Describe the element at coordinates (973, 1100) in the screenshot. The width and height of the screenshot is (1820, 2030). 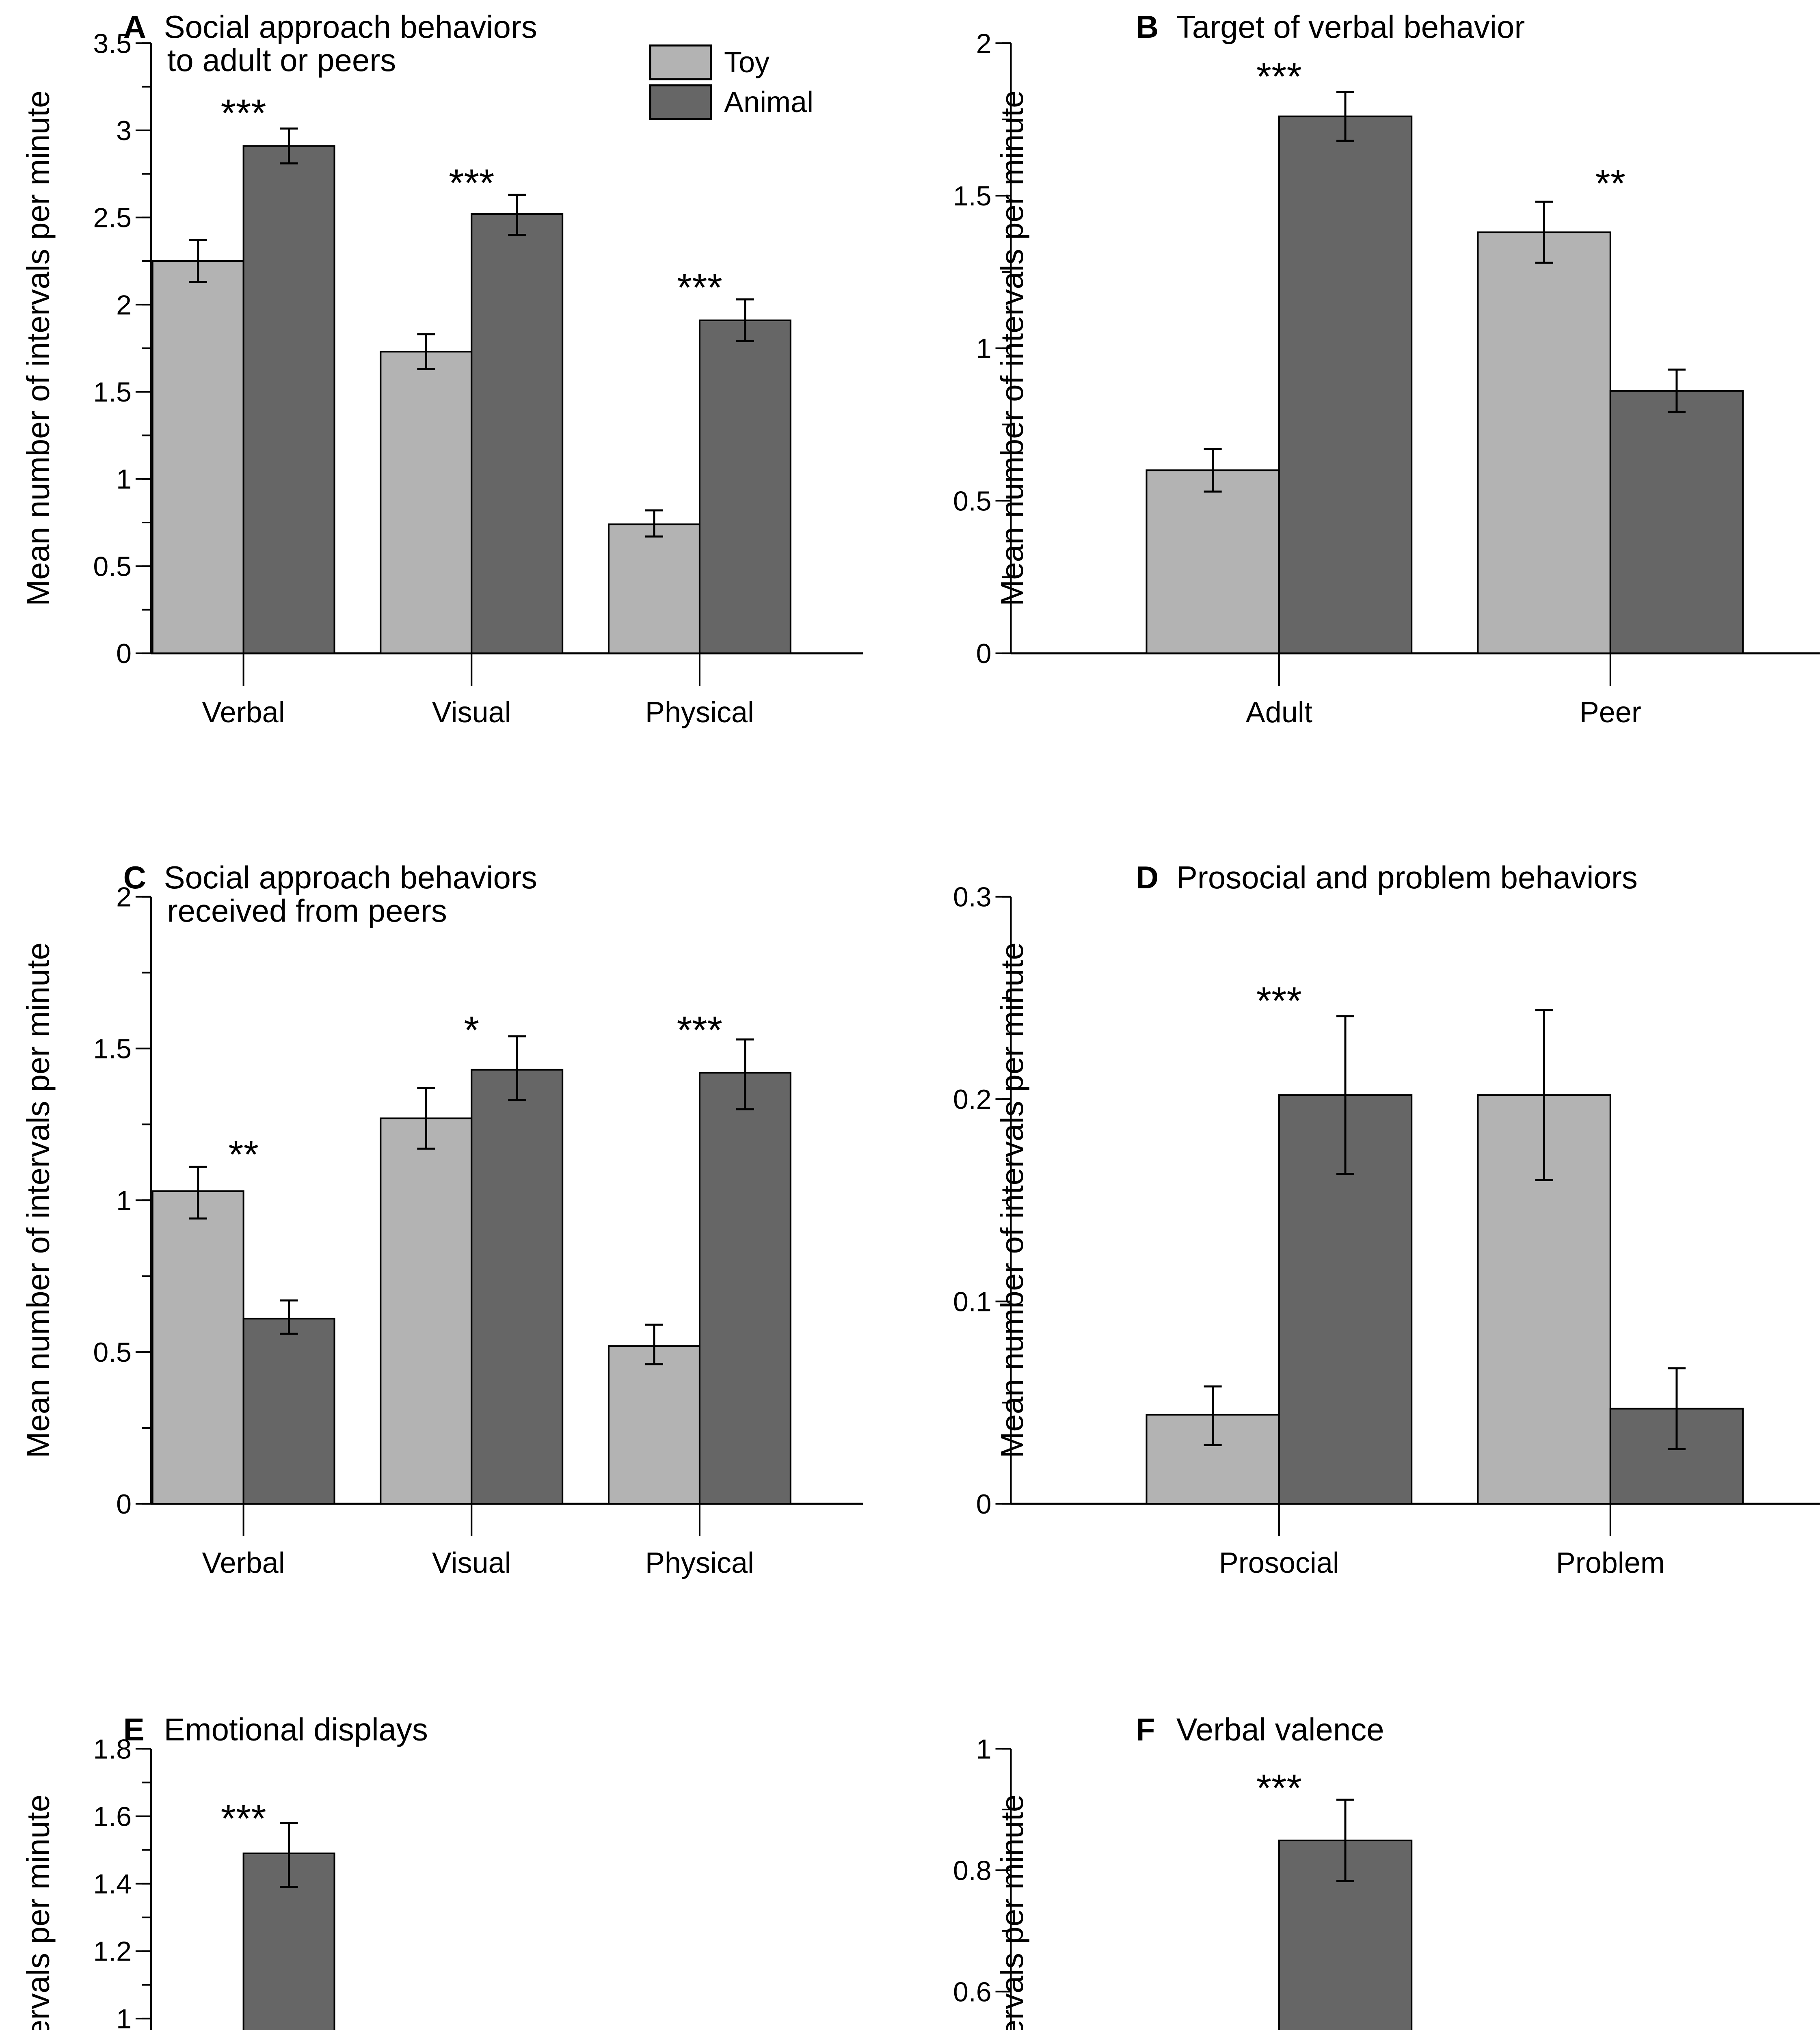
I see `y-tick-label: 0.2` at that location.